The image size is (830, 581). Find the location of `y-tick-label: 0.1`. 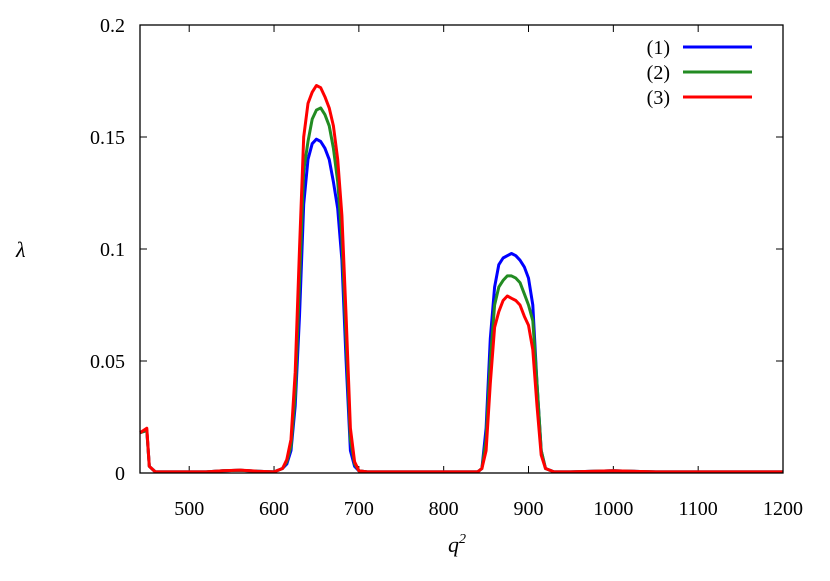

y-tick-label: 0.1 is located at coordinates (112, 250).